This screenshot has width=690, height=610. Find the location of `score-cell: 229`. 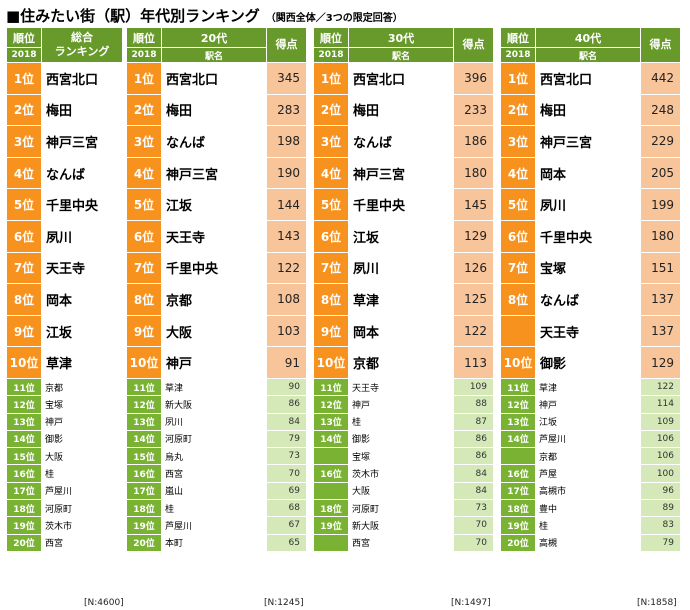

score-cell: 229 is located at coordinates (660, 141).